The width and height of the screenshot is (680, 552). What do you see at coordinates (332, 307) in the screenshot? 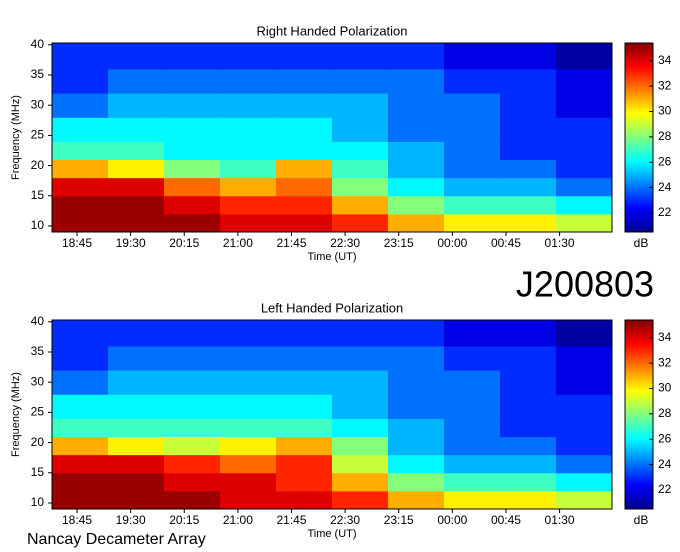
I see `panel-title: Left Handed Polarization` at bounding box center [332, 307].